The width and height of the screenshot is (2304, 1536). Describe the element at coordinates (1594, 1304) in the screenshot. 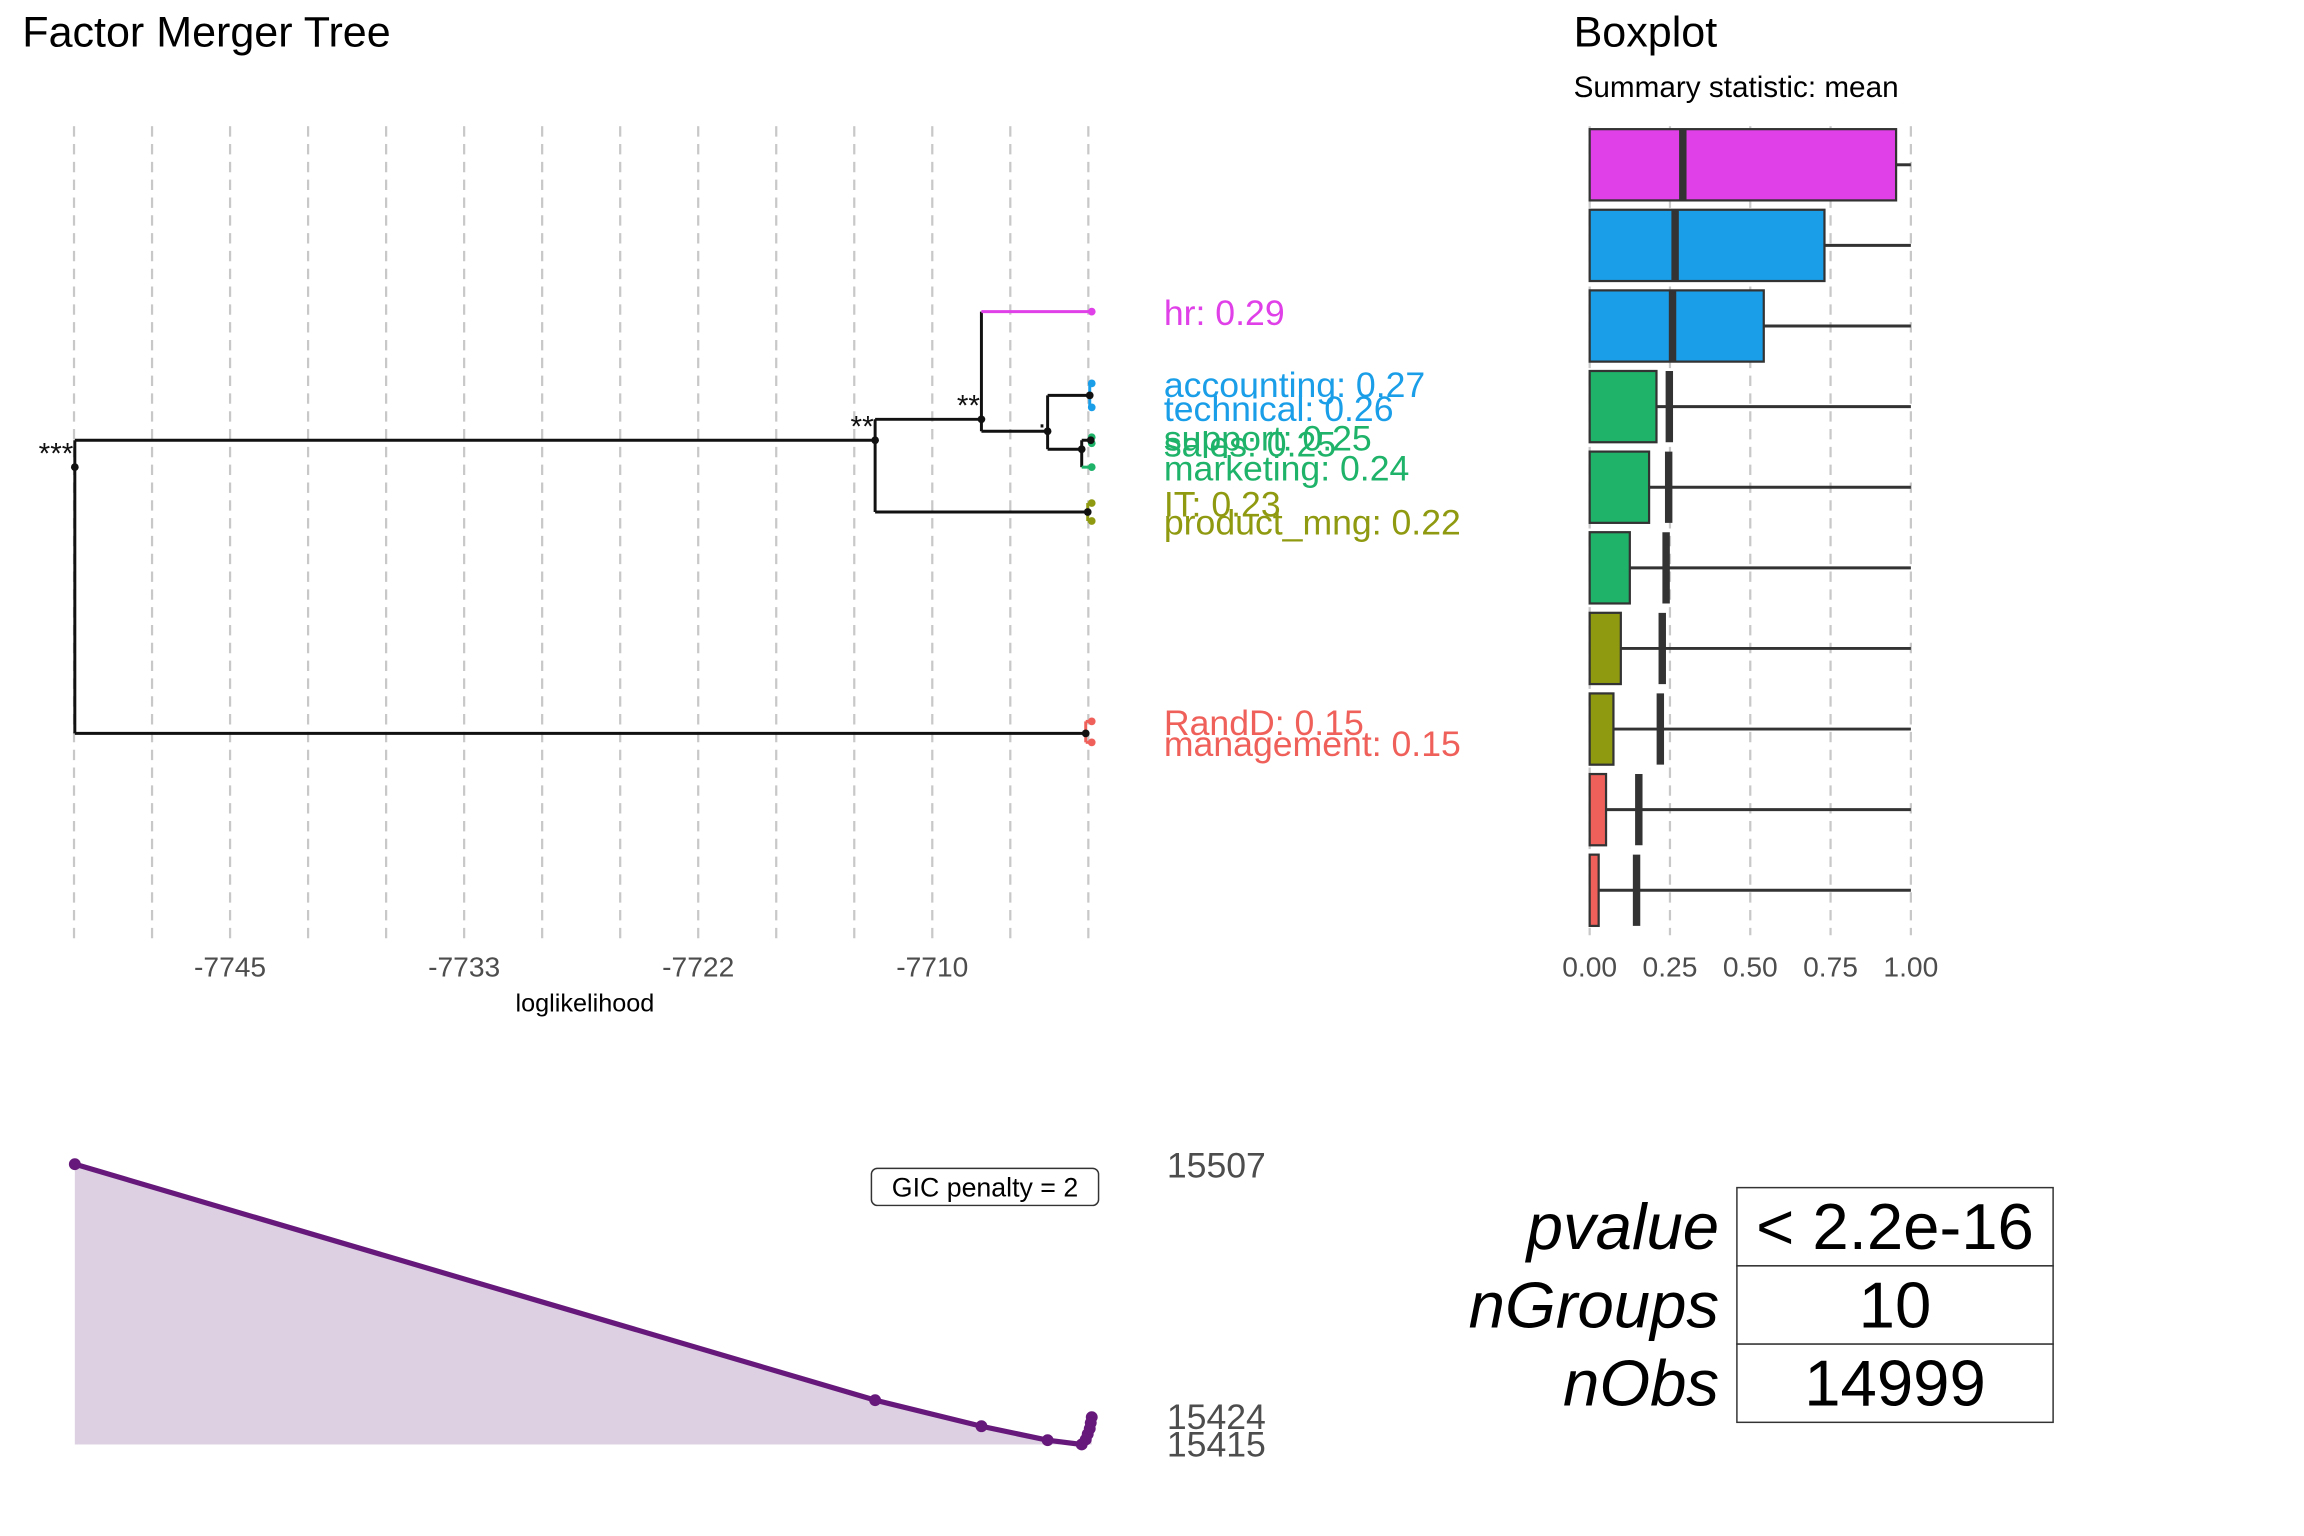

I see `table-label: nGroups` at that location.